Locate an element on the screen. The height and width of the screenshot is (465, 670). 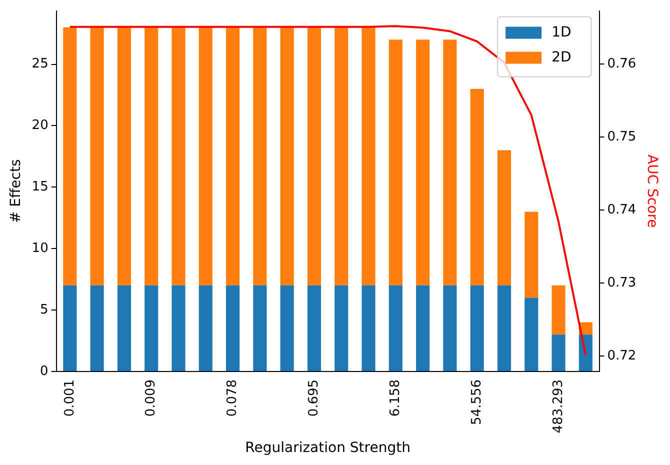
x-tick-label: 483.293 is located at coordinates (558, 406).